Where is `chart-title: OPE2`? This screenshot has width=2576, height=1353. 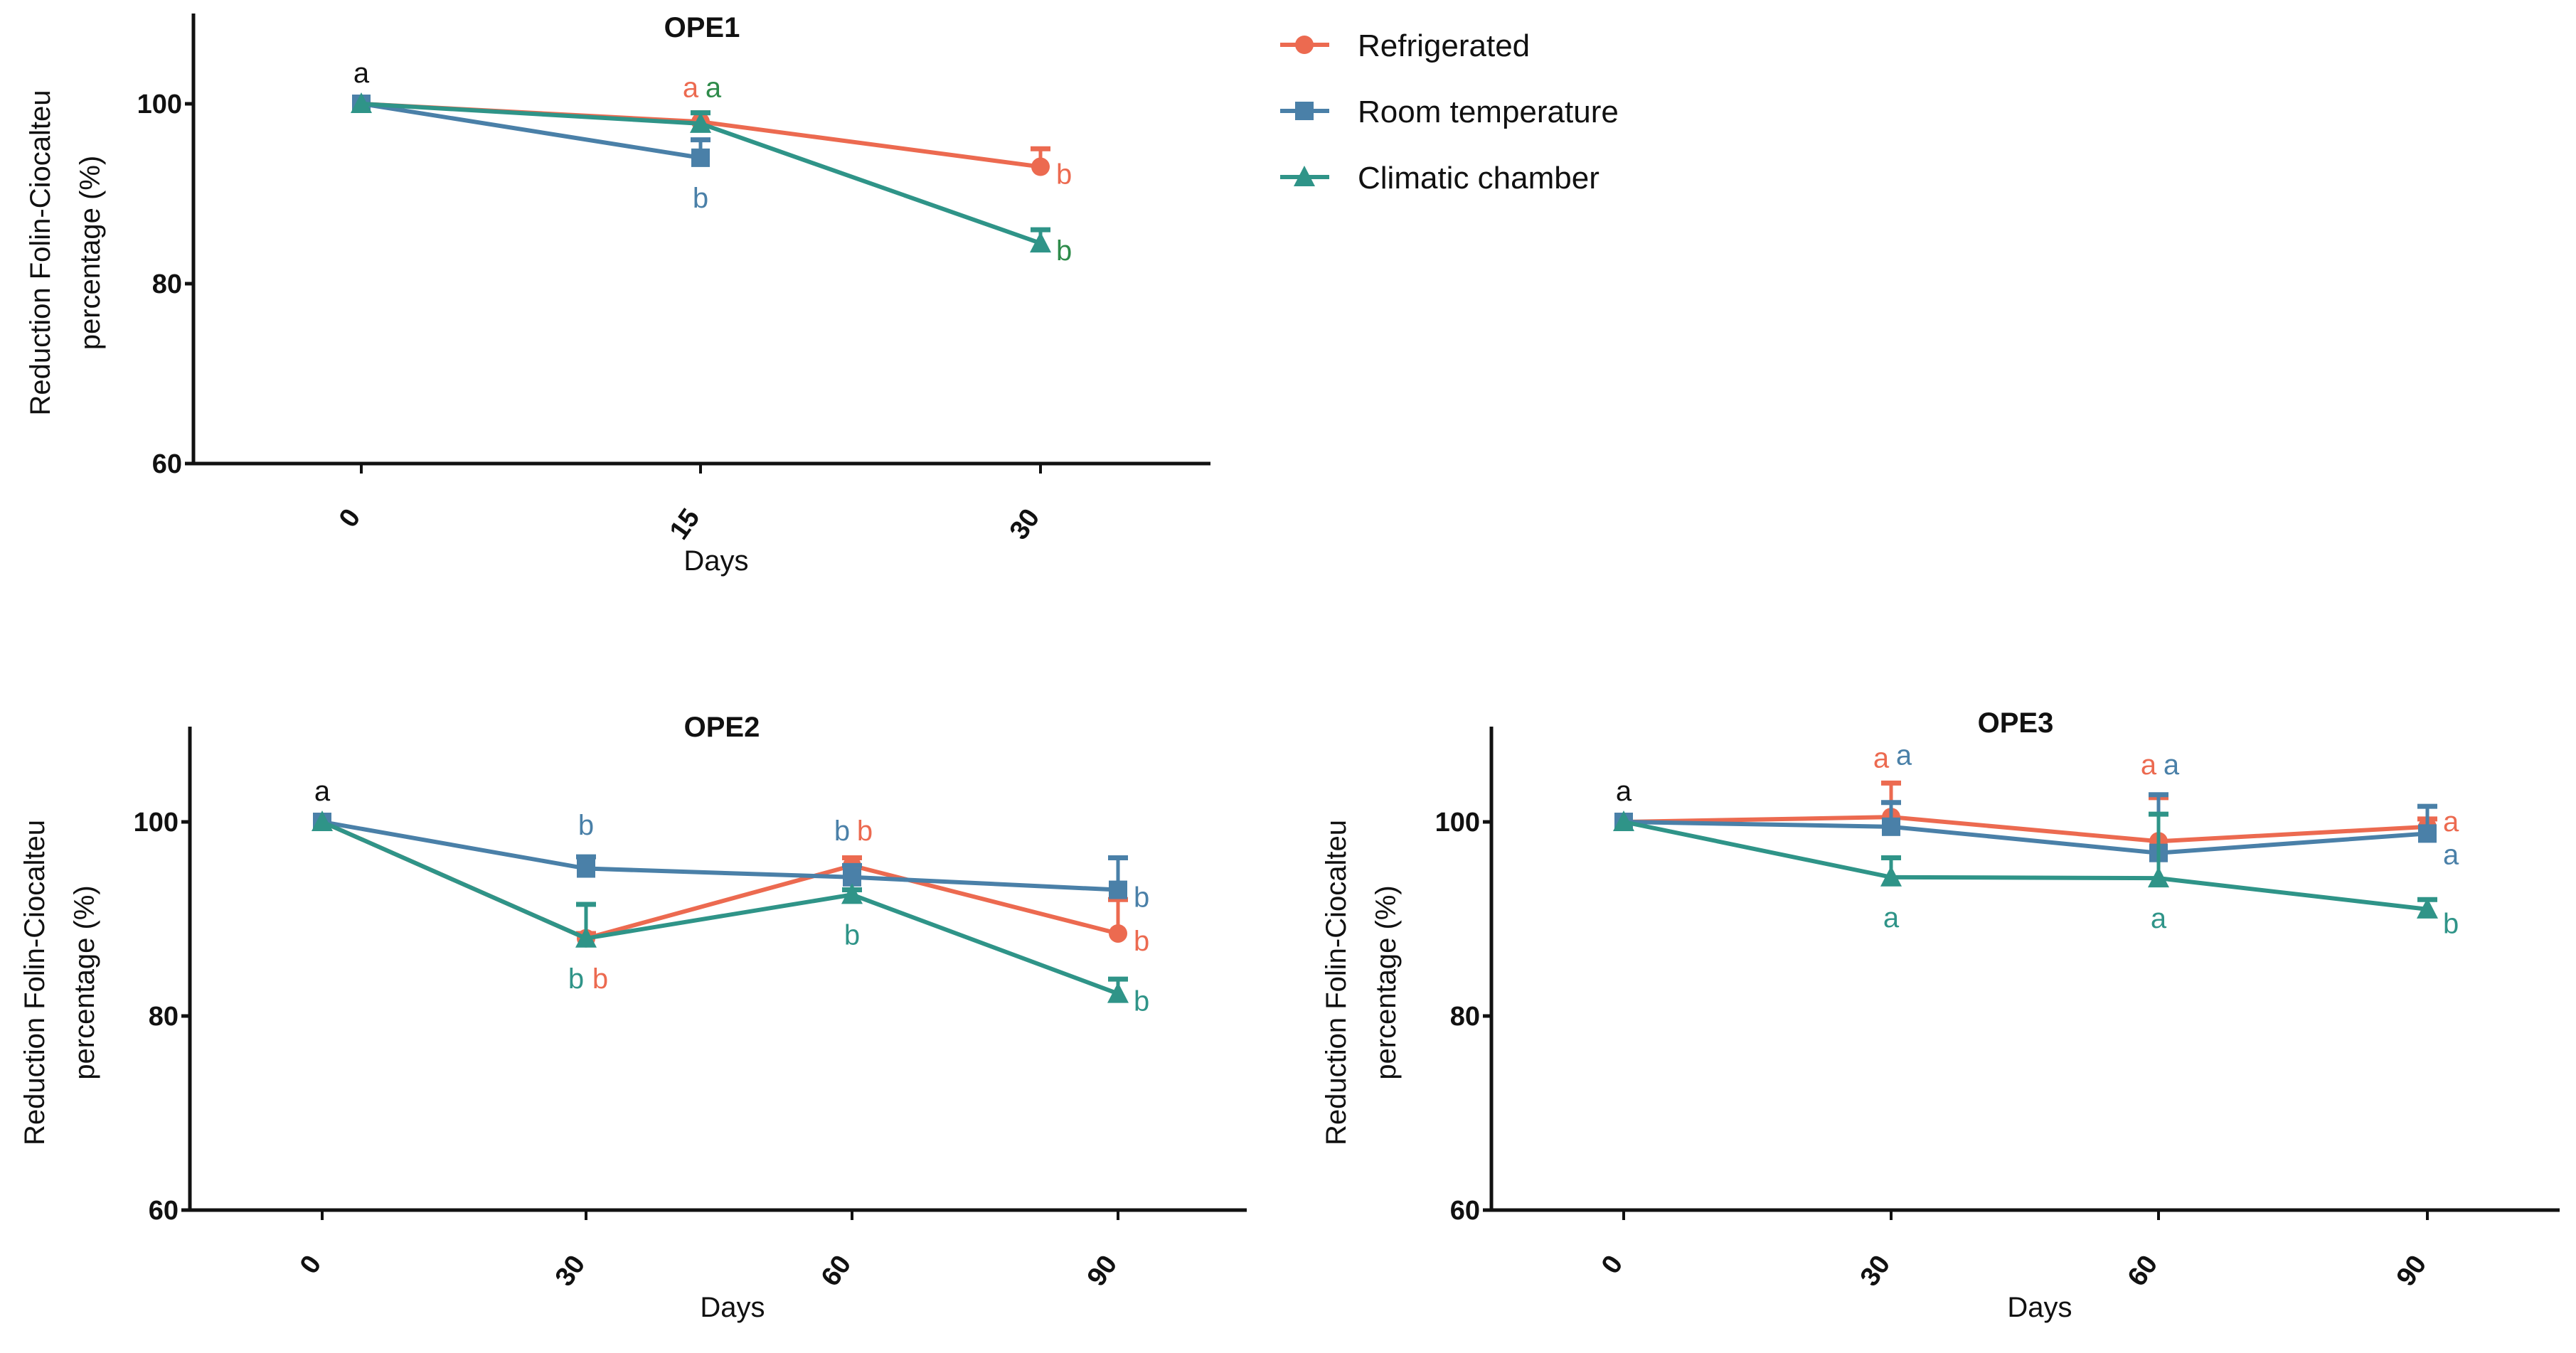 chart-title: OPE2 is located at coordinates (722, 727).